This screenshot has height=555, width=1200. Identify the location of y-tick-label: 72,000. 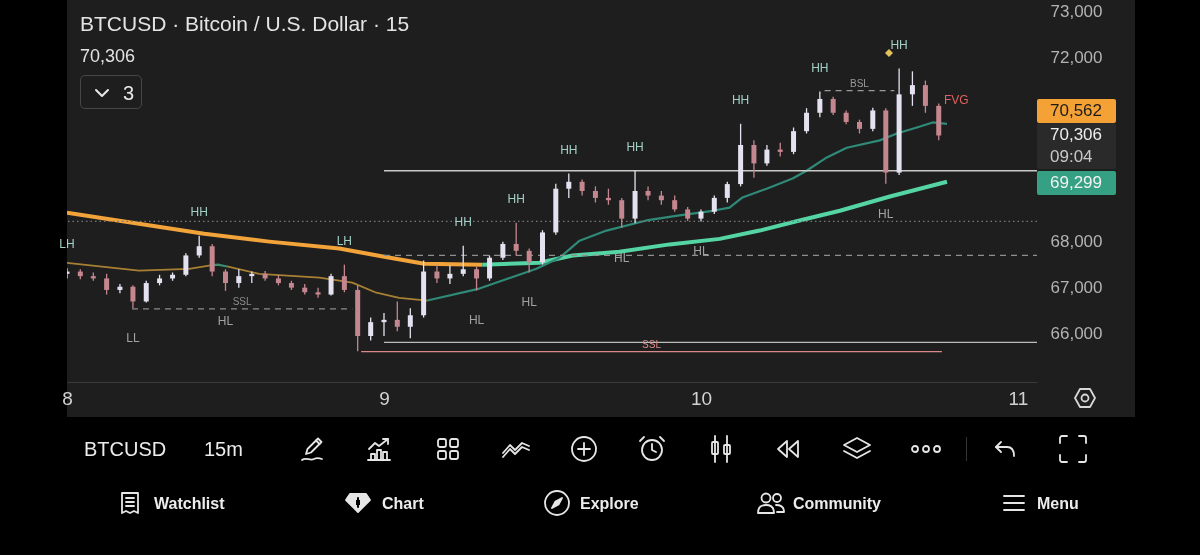
(1076, 58).